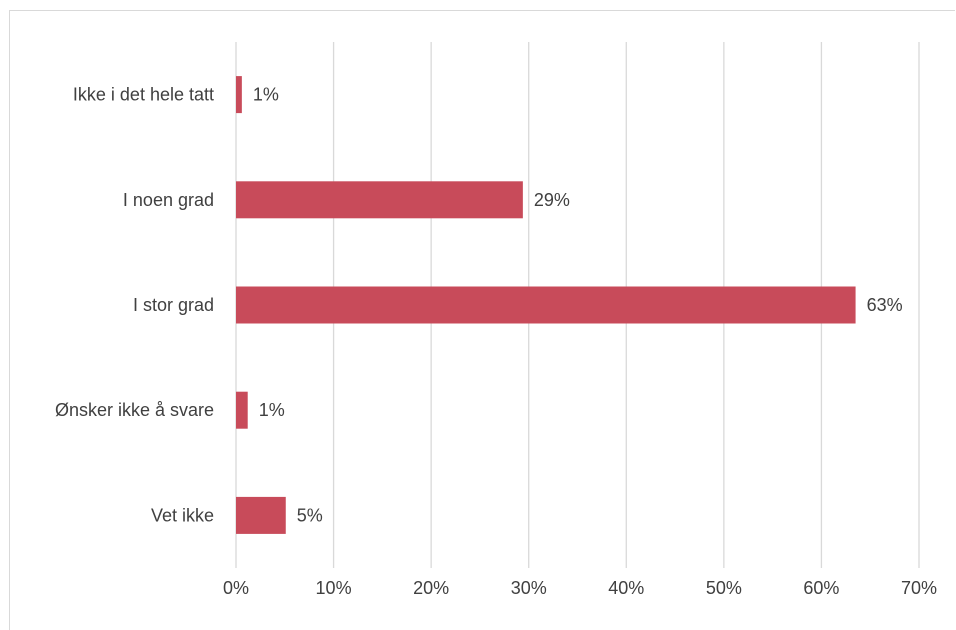 The height and width of the screenshot is (630, 956). Describe the element at coordinates (310, 515) in the screenshot. I see `data-label: 5%` at that location.